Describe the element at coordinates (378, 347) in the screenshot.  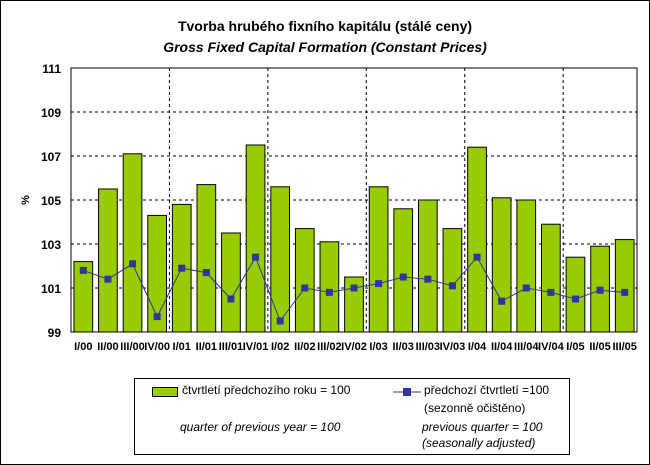
I see `x-tick-label: I/03` at that location.